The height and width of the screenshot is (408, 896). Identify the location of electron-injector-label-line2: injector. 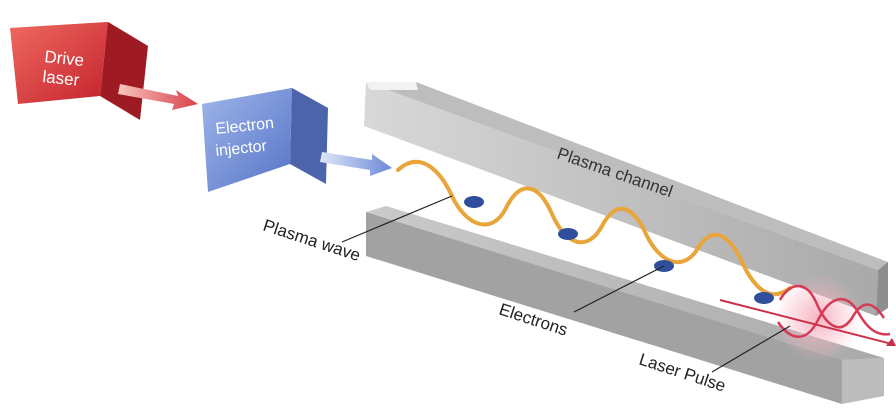
(242, 149).